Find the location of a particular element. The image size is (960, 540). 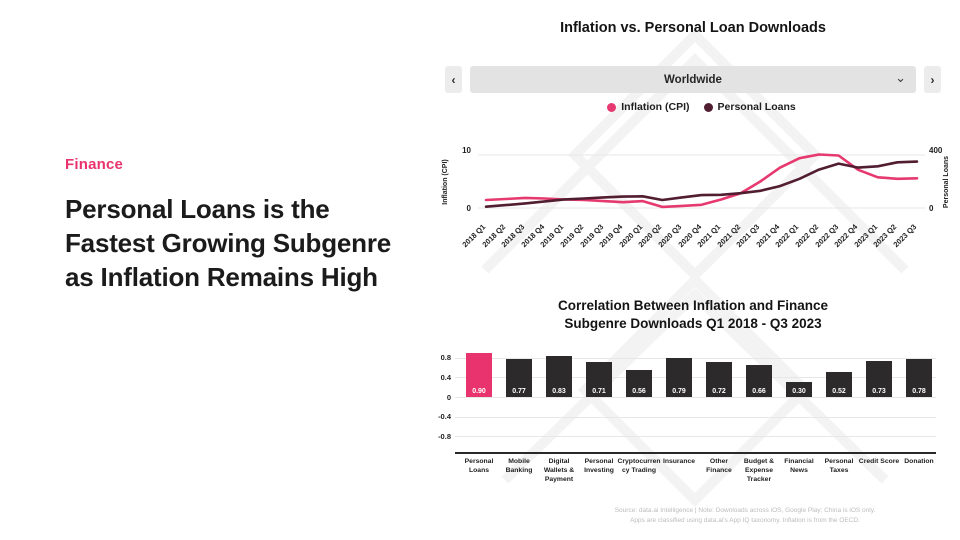

bar-value-label: 0.83 is located at coordinates (559, 391).